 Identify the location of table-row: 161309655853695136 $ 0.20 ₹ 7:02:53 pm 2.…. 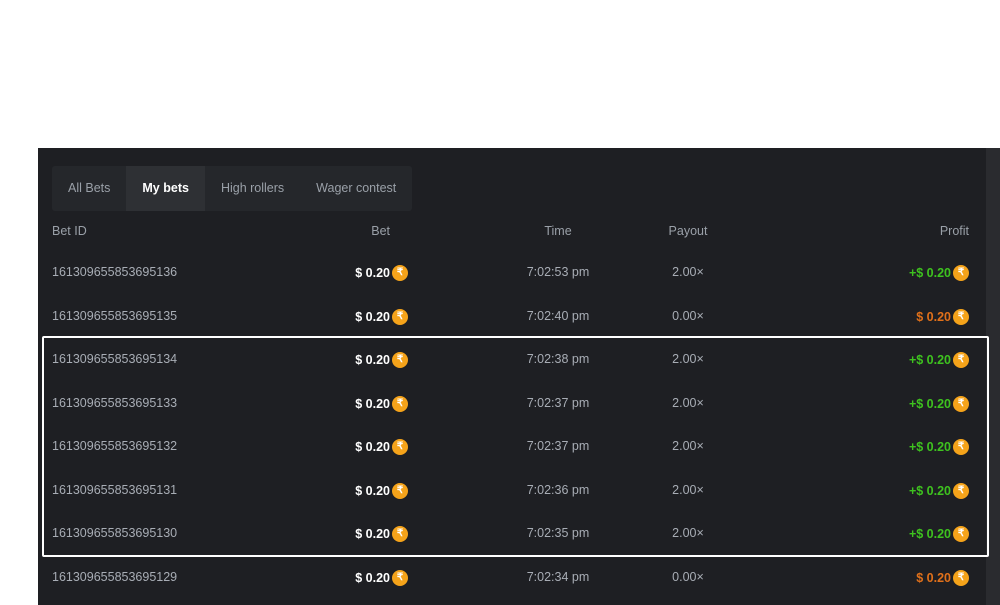
(512, 275).